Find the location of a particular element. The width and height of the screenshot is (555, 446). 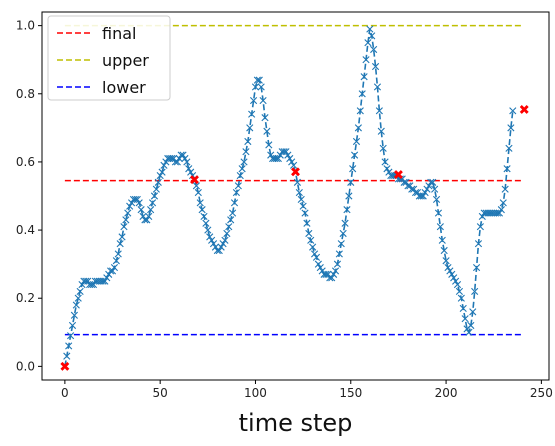

x-tick-label: 200 is located at coordinates (446, 393).